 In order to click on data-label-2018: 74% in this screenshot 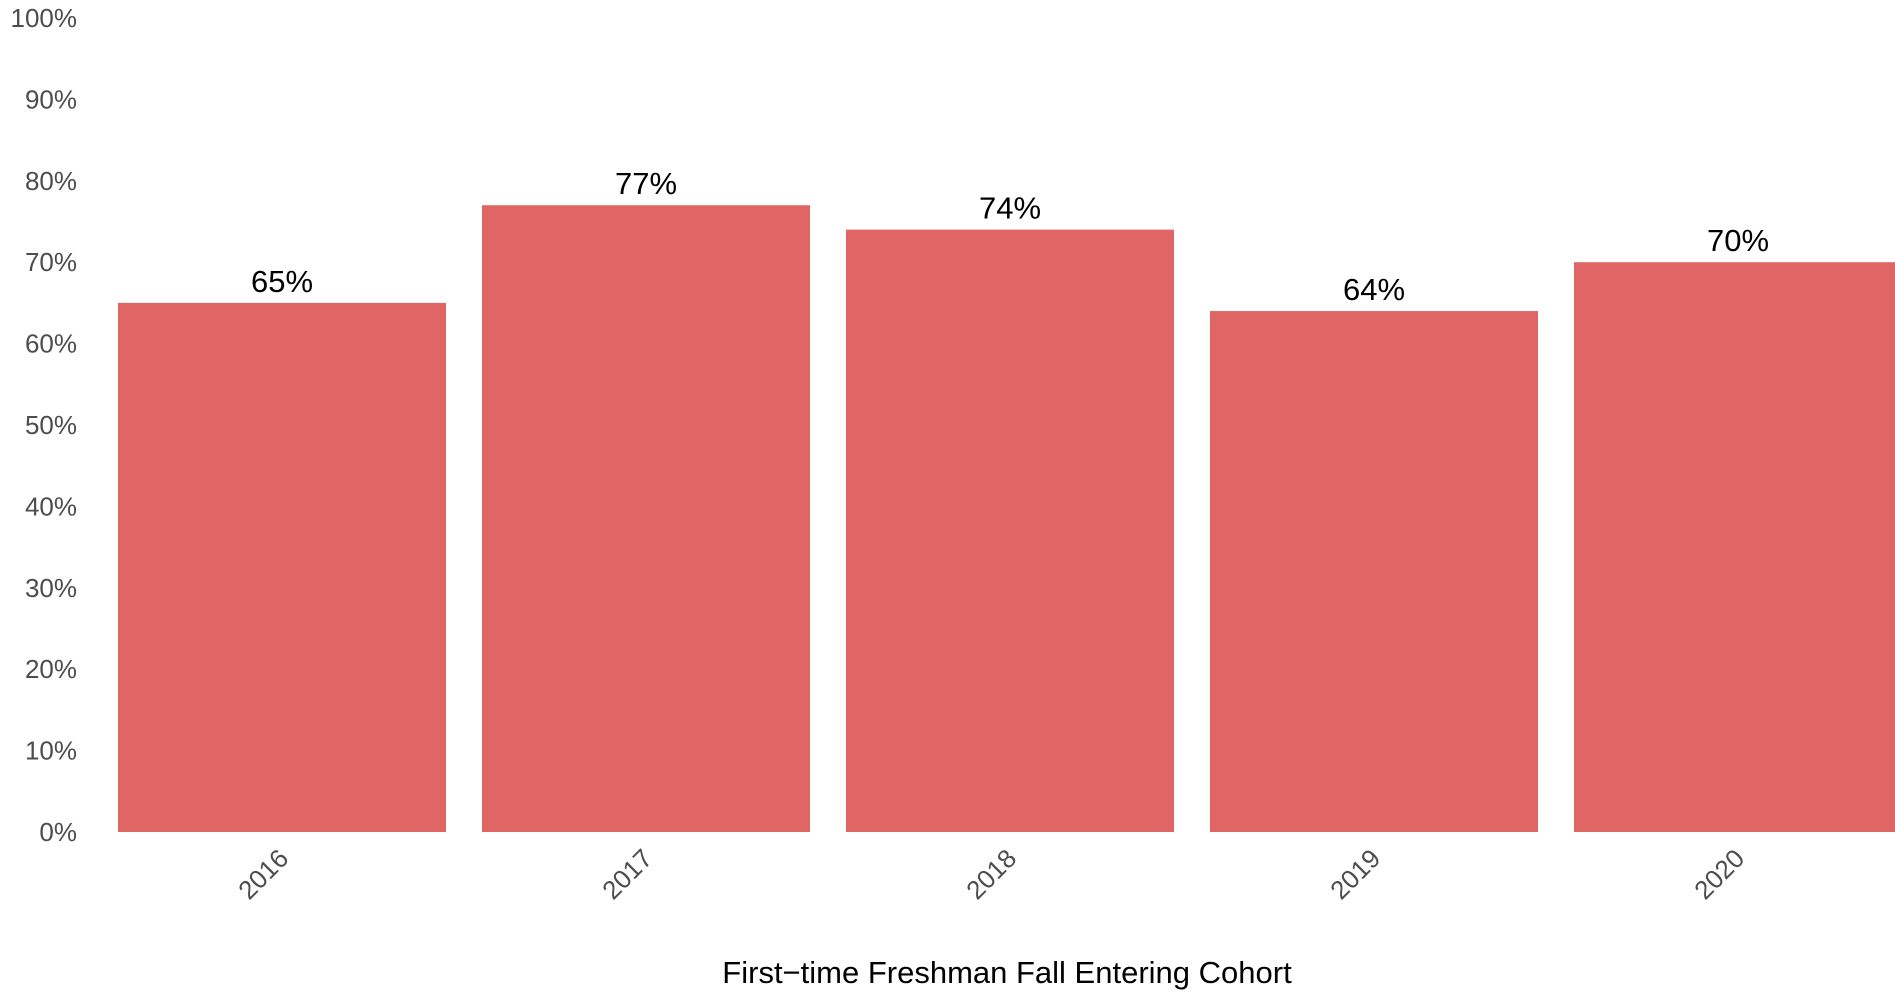, I will do `click(1010, 208)`.